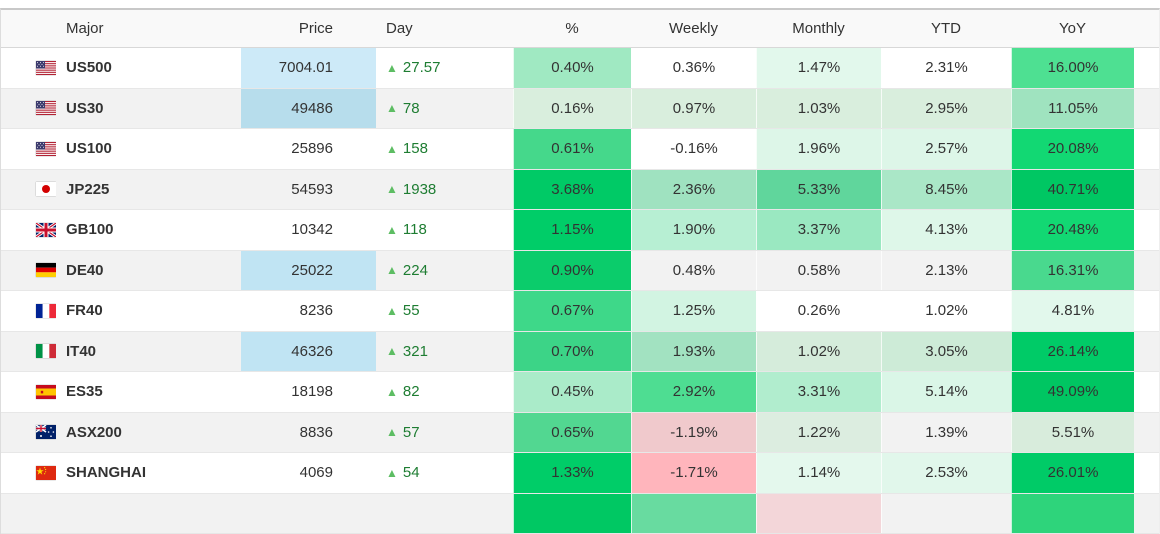 This screenshot has height=534, width=1160. What do you see at coordinates (308, 433) in the screenshot?
I see `price-cell: 8836` at bounding box center [308, 433].